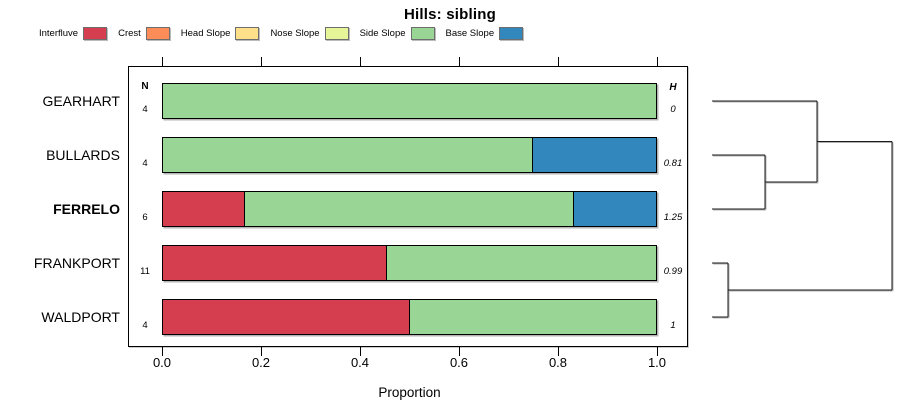 Image resolution: width=900 pixels, height=420 pixels. Describe the element at coordinates (81, 101) in the screenshot. I see `row-label: GEARHART` at that location.